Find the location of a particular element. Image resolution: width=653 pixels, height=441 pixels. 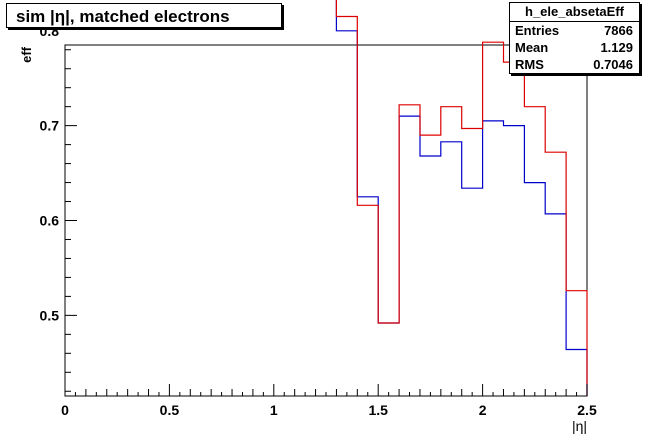

x-tick-label: 0.5 is located at coordinates (170, 410).